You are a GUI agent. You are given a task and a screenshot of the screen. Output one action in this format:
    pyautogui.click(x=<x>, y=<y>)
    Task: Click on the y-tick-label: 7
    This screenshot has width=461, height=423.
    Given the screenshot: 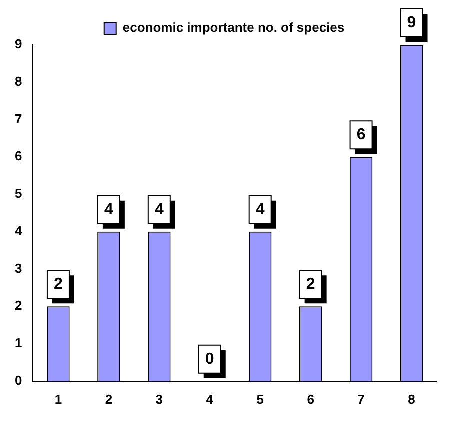 What is the action you would take?
    pyautogui.click(x=18, y=118)
    